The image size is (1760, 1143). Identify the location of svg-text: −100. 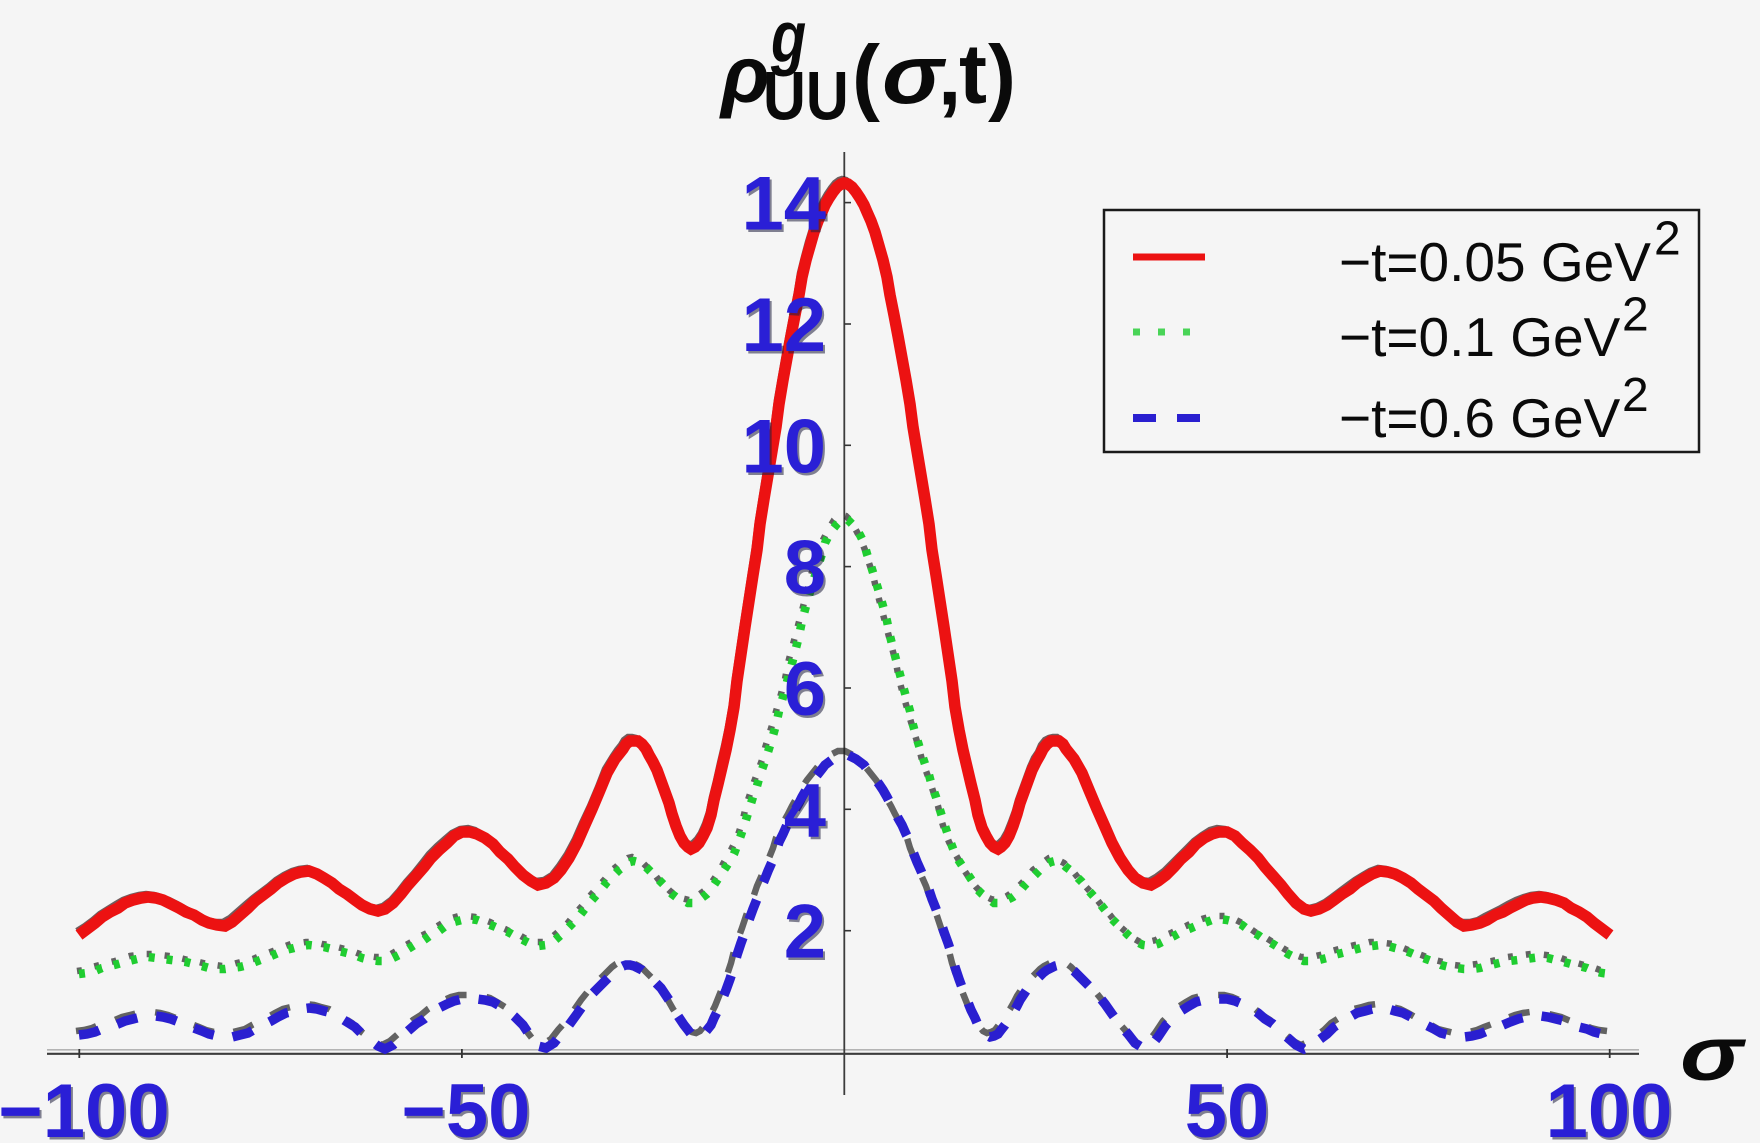
(85, 1106).